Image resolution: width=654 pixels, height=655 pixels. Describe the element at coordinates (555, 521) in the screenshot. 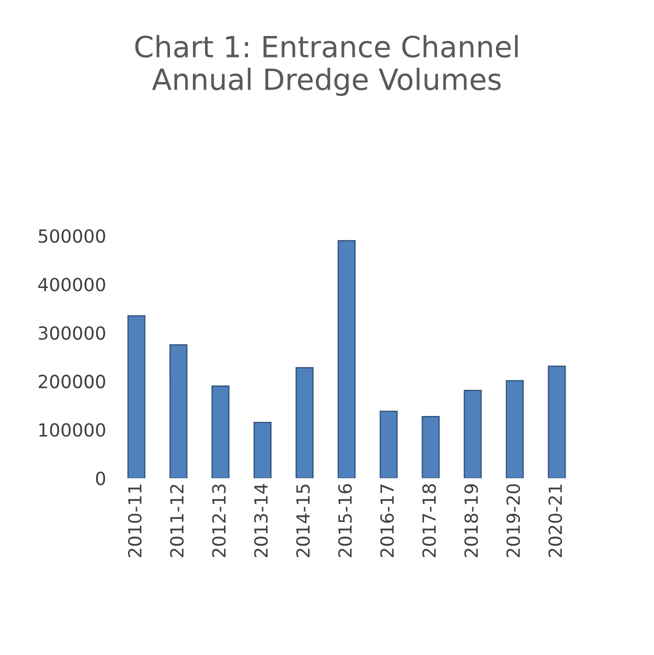

I see `x-tick-label: 2020-21` at that location.